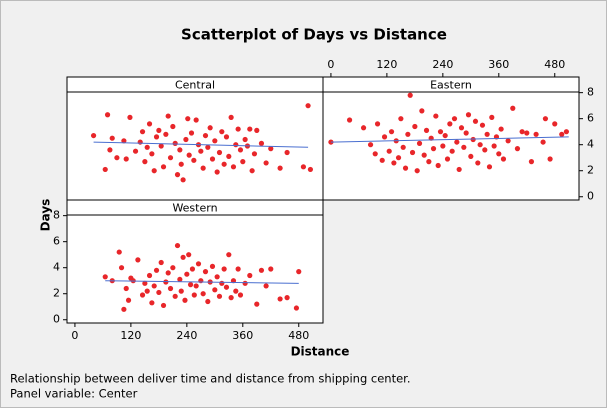 The image size is (607, 408). What do you see at coordinates (320, 352) in the screenshot?
I see `x-axis-label: Distance` at bounding box center [320, 352].